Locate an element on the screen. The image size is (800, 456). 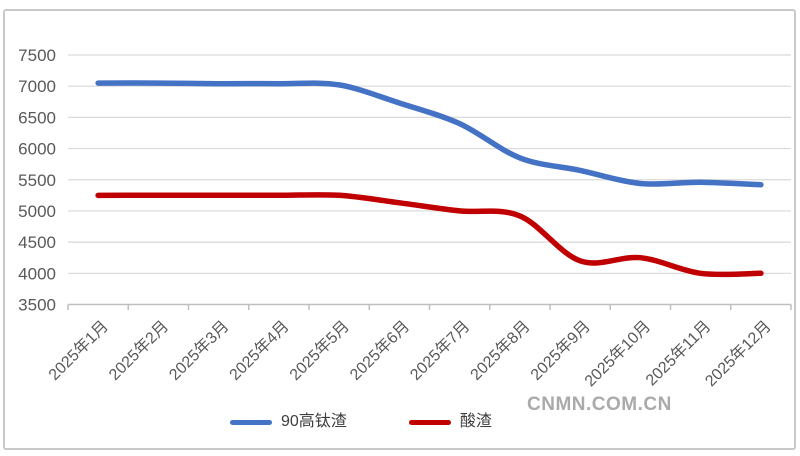
y-axis-label: 3500 is located at coordinates (37, 305).